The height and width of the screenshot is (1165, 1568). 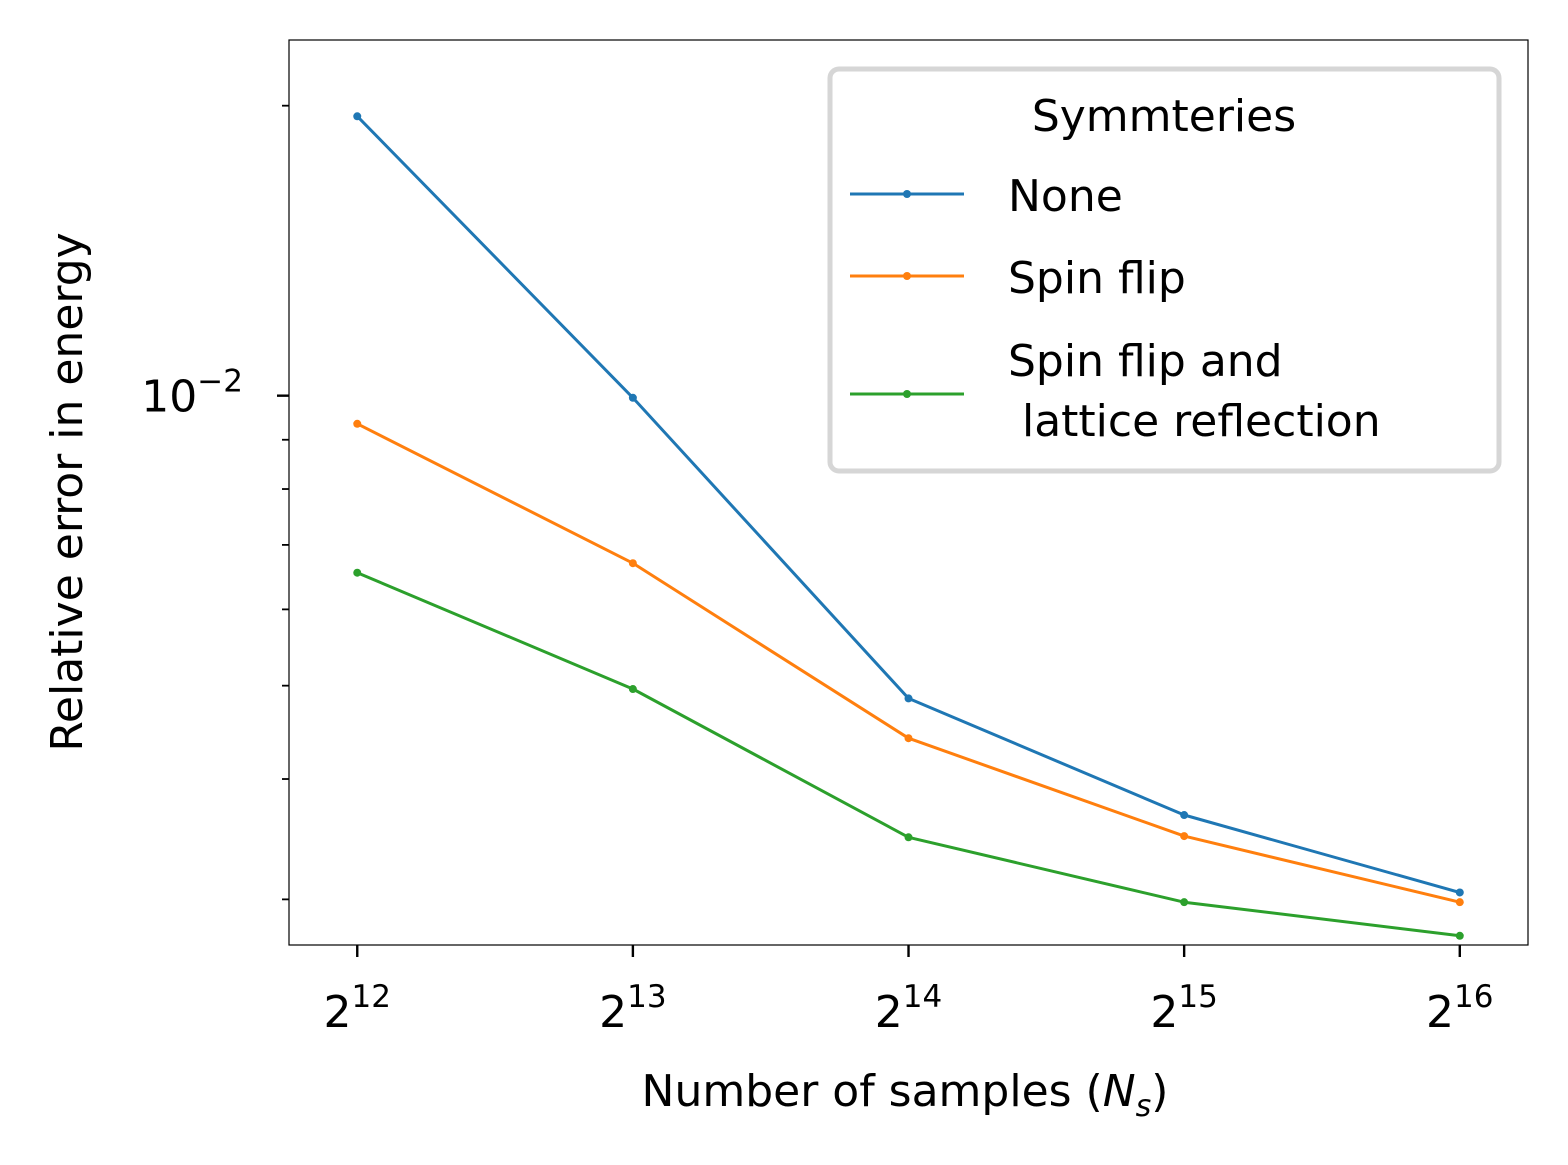 What do you see at coordinates (357, 1008) in the screenshot?
I see `x-tick-label: 212` at bounding box center [357, 1008].